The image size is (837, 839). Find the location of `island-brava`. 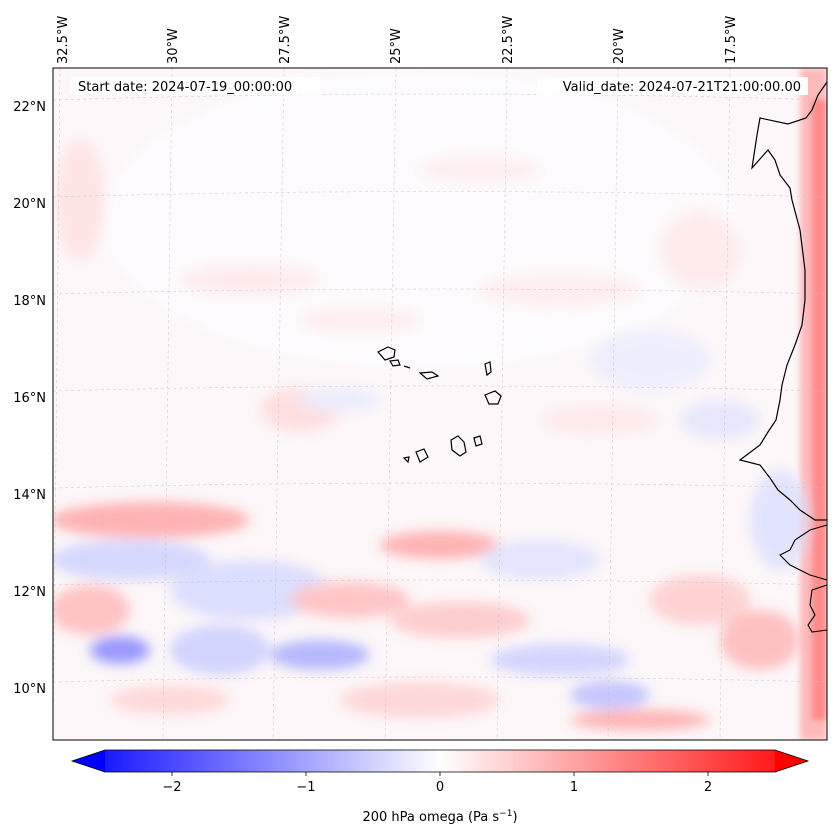

island-brava is located at coordinates (406, 460).